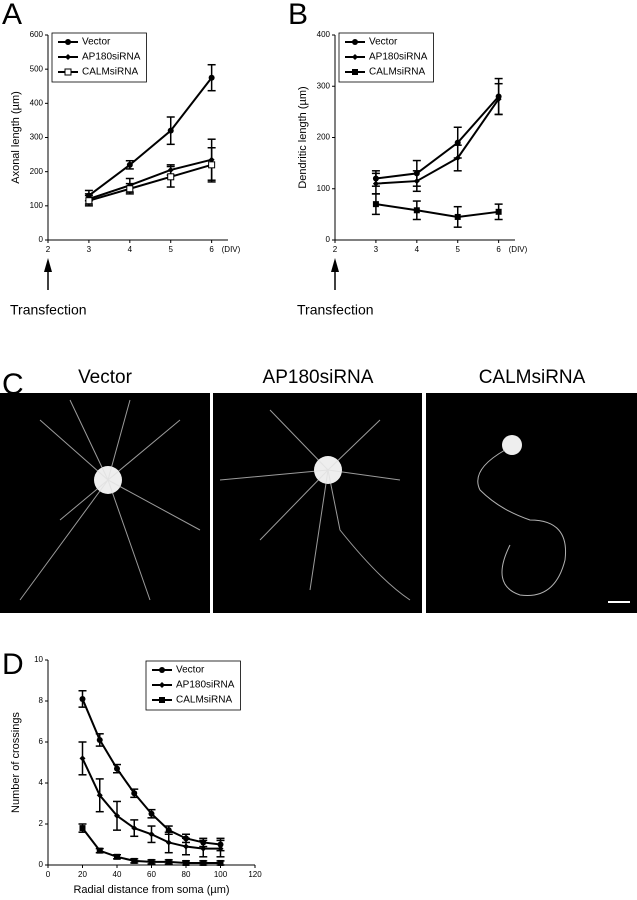 The height and width of the screenshot is (900, 637). What do you see at coordinates (13, 664) in the screenshot?
I see `panel-label: D` at bounding box center [13, 664].